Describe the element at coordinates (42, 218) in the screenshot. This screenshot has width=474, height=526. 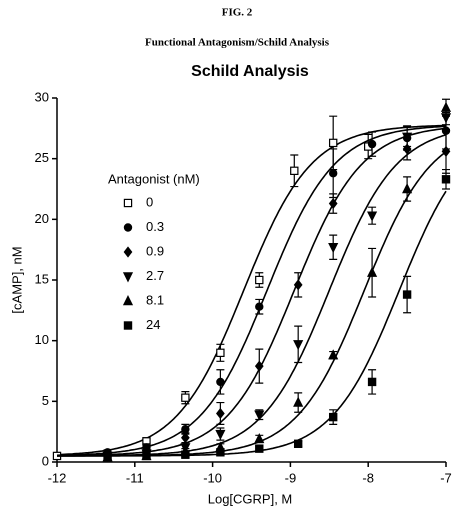
I see `y-tick-label: 20` at that location.